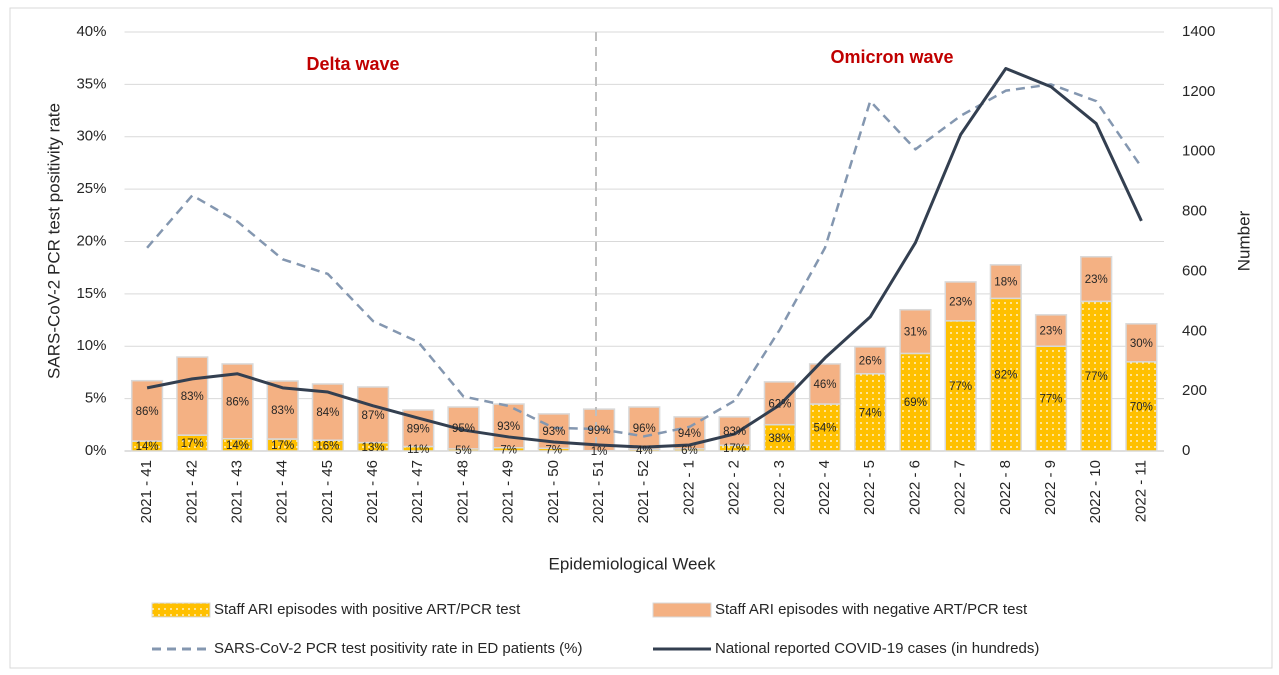 The image size is (1279, 675). Describe the element at coordinates (1198, 151) in the screenshot. I see `y2-tick-label: 1000` at that location.